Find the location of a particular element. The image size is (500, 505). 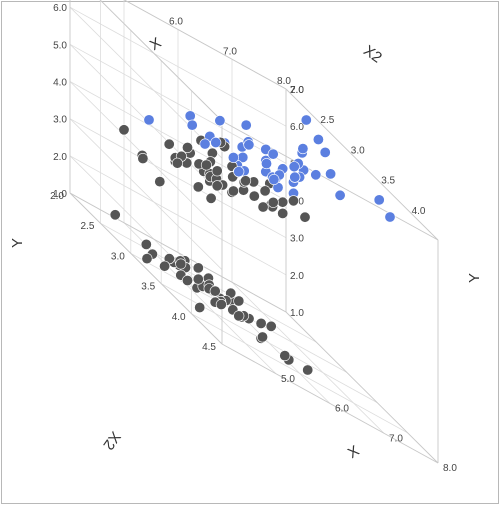

y-tick-label-right: 3.0 is located at coordinates (297, 239).